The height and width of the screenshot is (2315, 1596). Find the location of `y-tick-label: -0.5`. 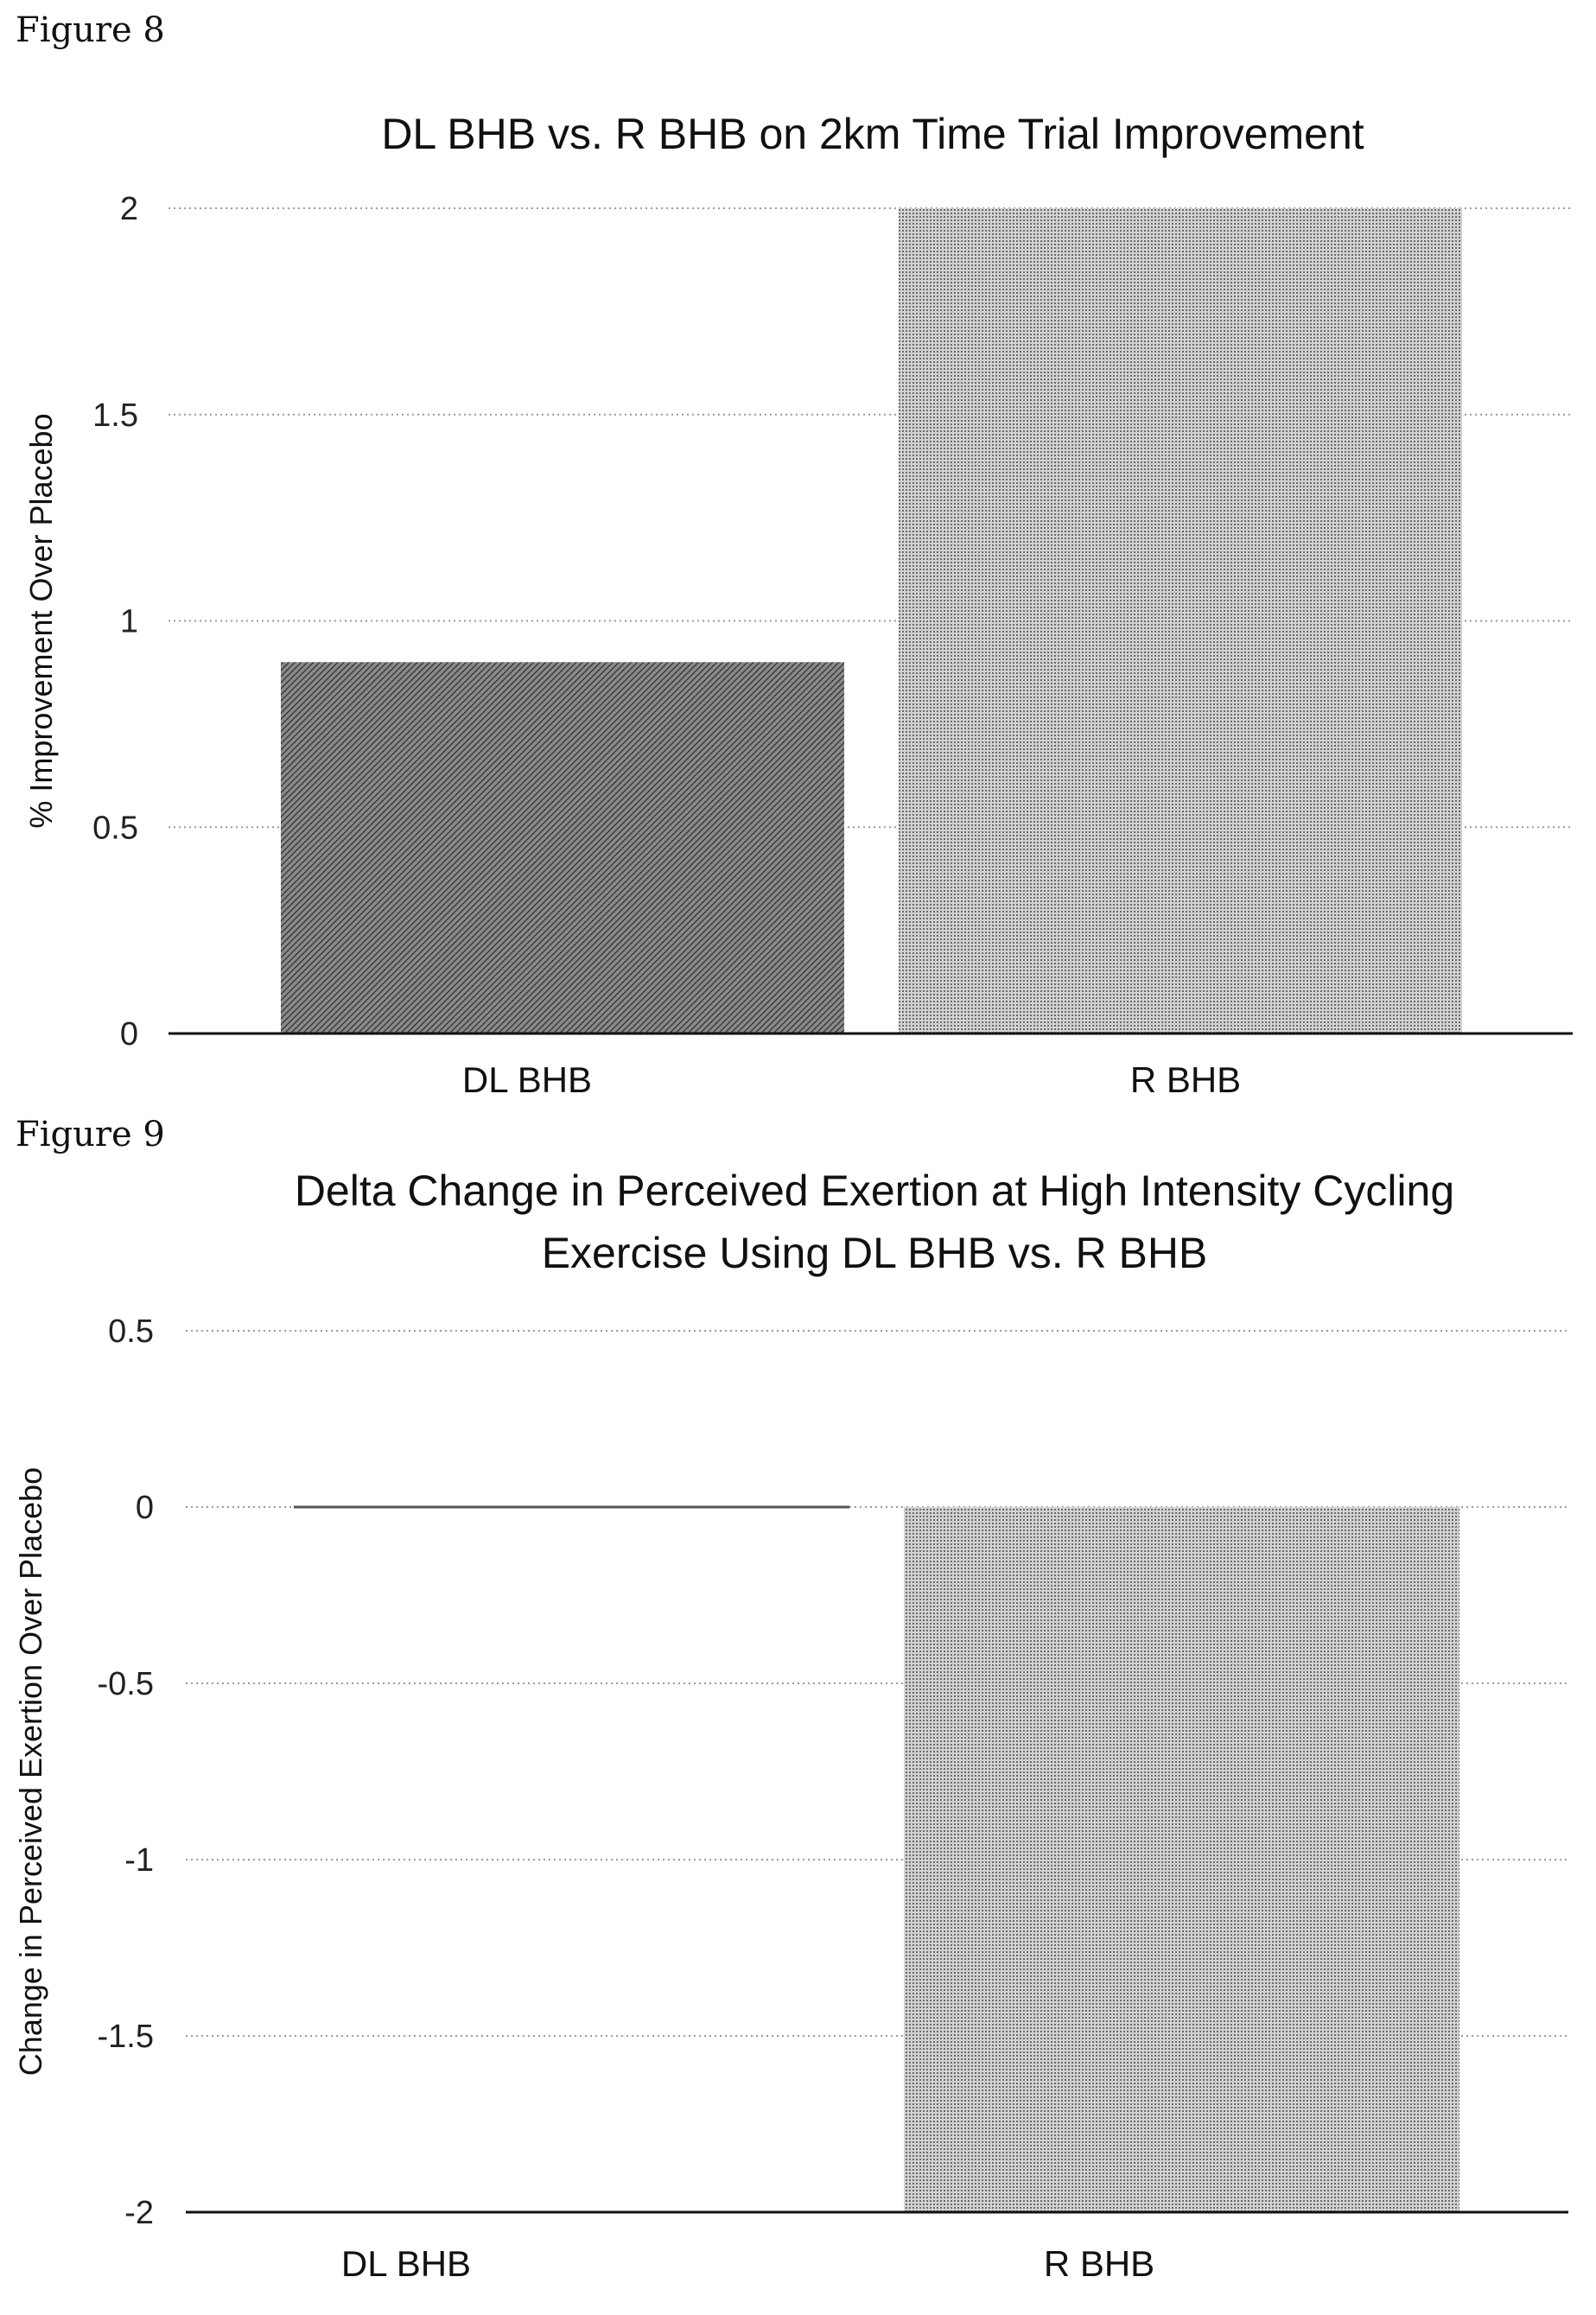

y-tick-label: -0.5 is located at coordinates (126, 1684).